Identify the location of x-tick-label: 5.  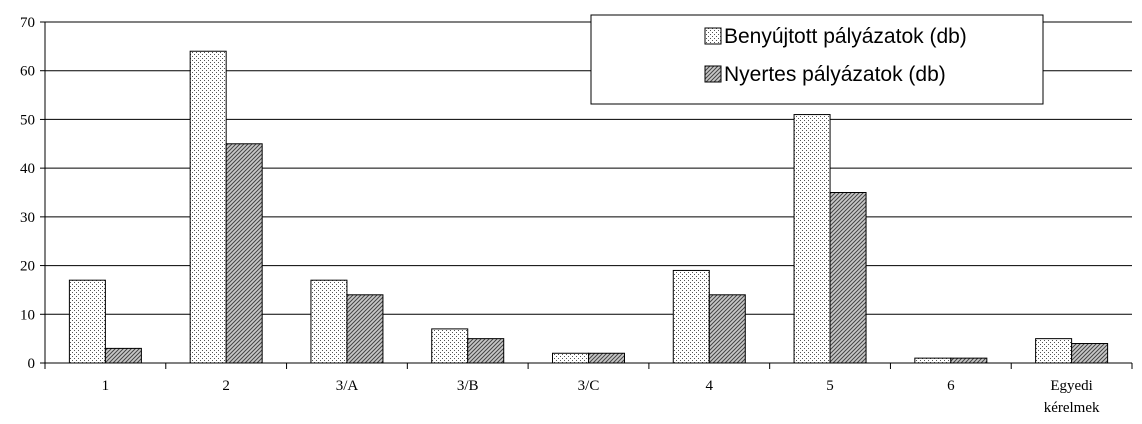
(830, 386).